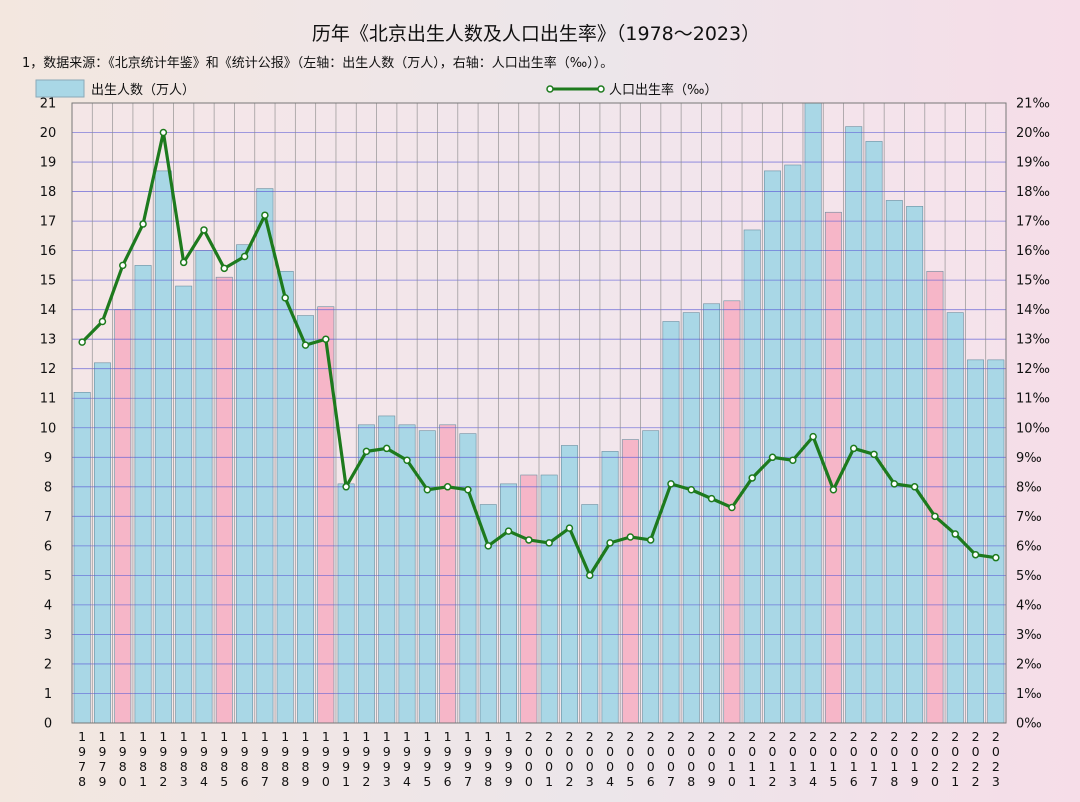 The image size is (1080, 802). What do you see at coordinates (163, 132) in the screenshot?
I see `rate-point-1982` at bounding box center [163, 132].